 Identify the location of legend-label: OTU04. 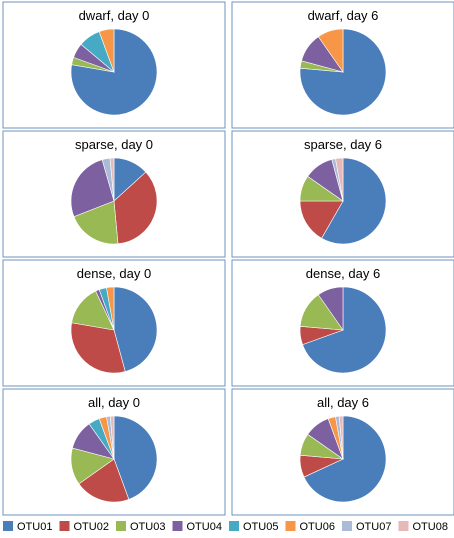
(204, 527).